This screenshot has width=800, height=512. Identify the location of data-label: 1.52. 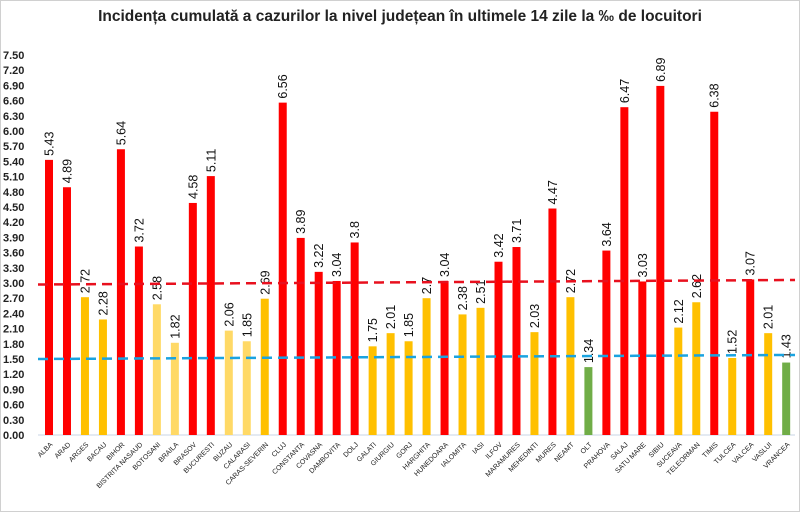
(733, 342).